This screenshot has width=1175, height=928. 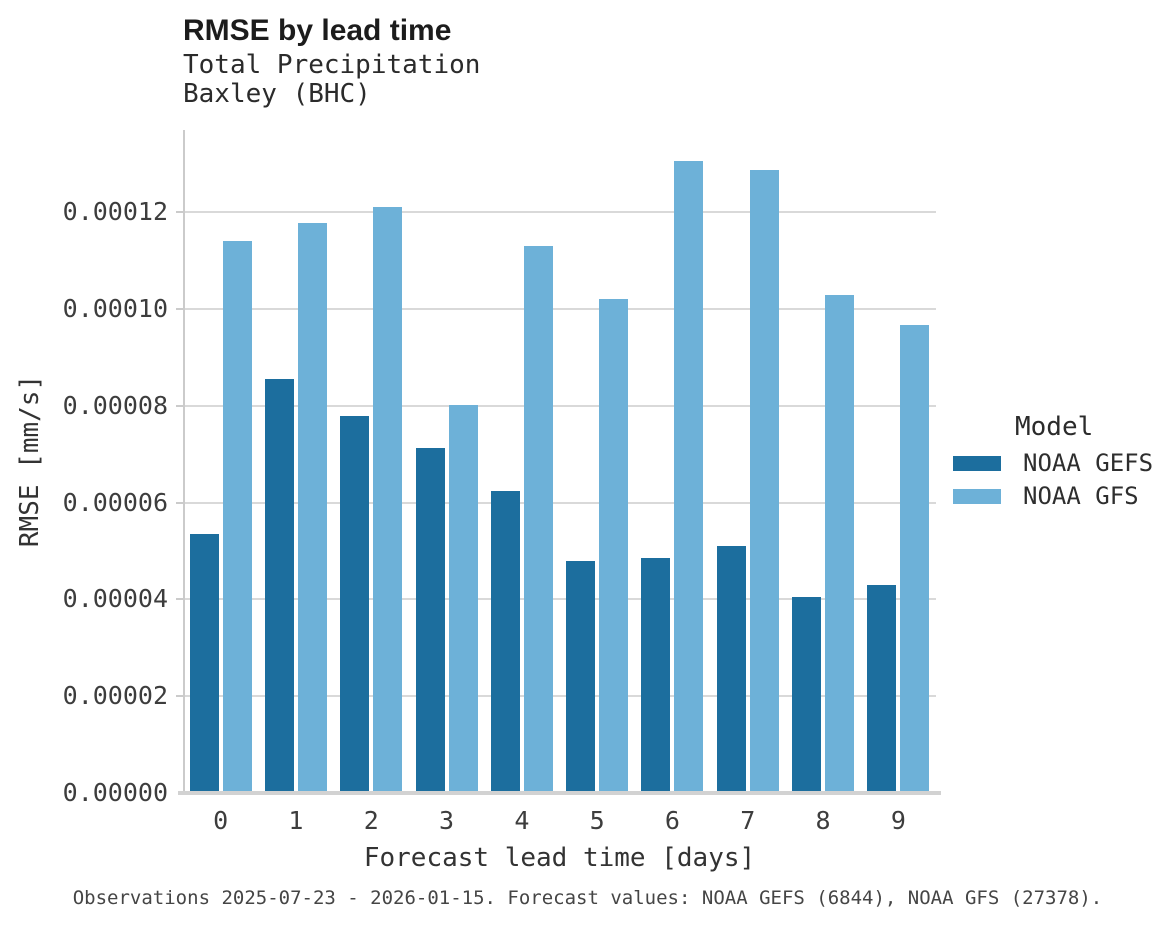 I want to click on legend-entry-noaa-gefs: NOAA GEFS, so click(x=1064, y=463).